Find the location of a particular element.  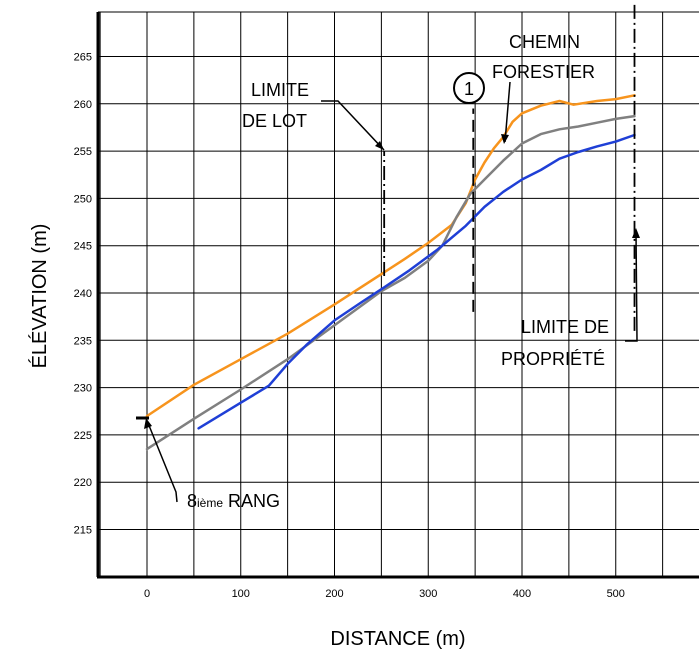

x-tick-label: 500 is located at coordinates (616, 594).